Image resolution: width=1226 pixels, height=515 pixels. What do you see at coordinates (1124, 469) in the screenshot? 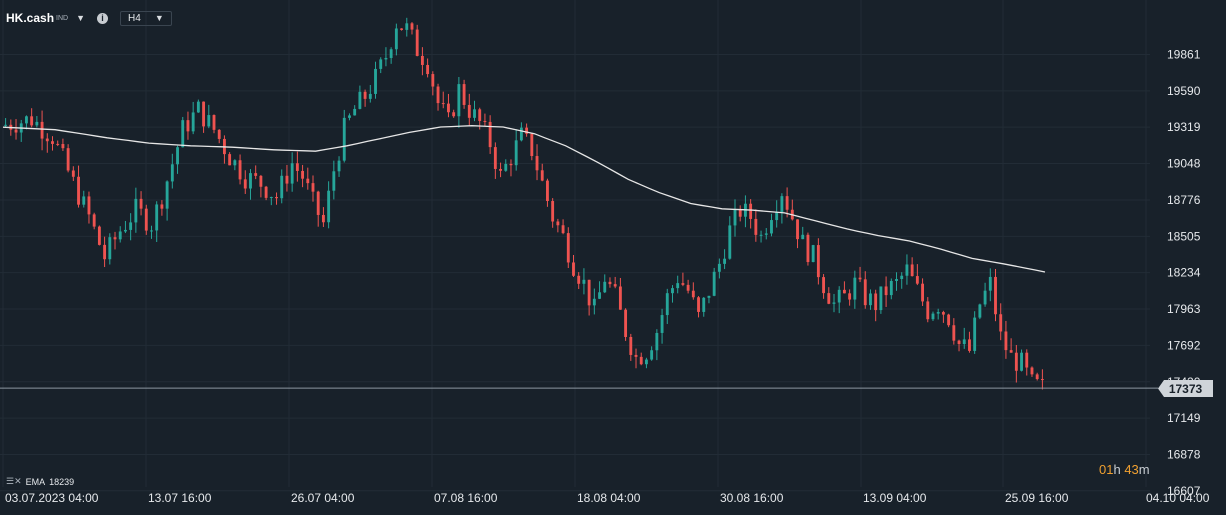
I see `candle-timer: 01h 43m` at bounding box center [1124, 469].